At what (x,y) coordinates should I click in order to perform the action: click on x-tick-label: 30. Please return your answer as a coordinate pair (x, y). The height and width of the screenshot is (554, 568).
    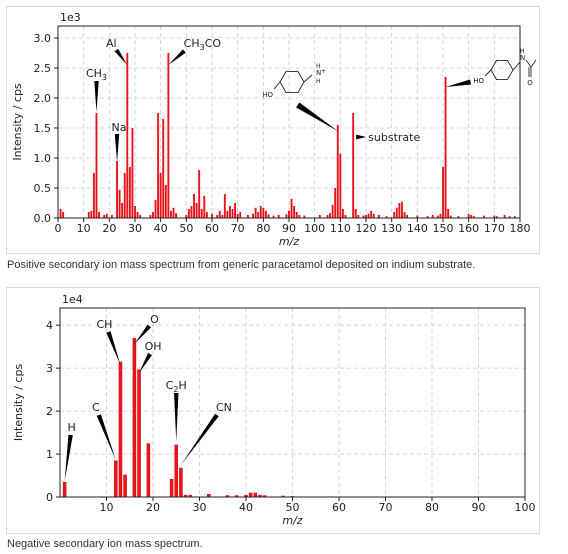
    Looking at the image, I should click on (200, 507).